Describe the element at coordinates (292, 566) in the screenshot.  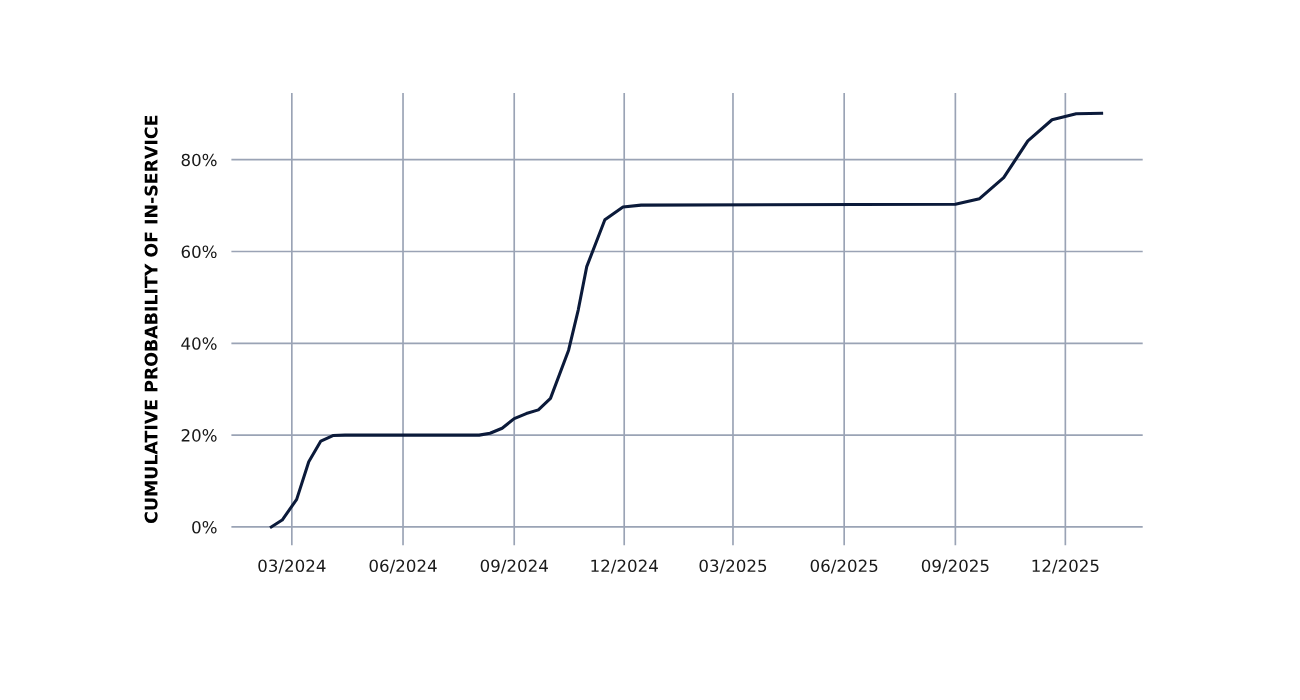
I see `x-tick-label: 03/2024` at that location.